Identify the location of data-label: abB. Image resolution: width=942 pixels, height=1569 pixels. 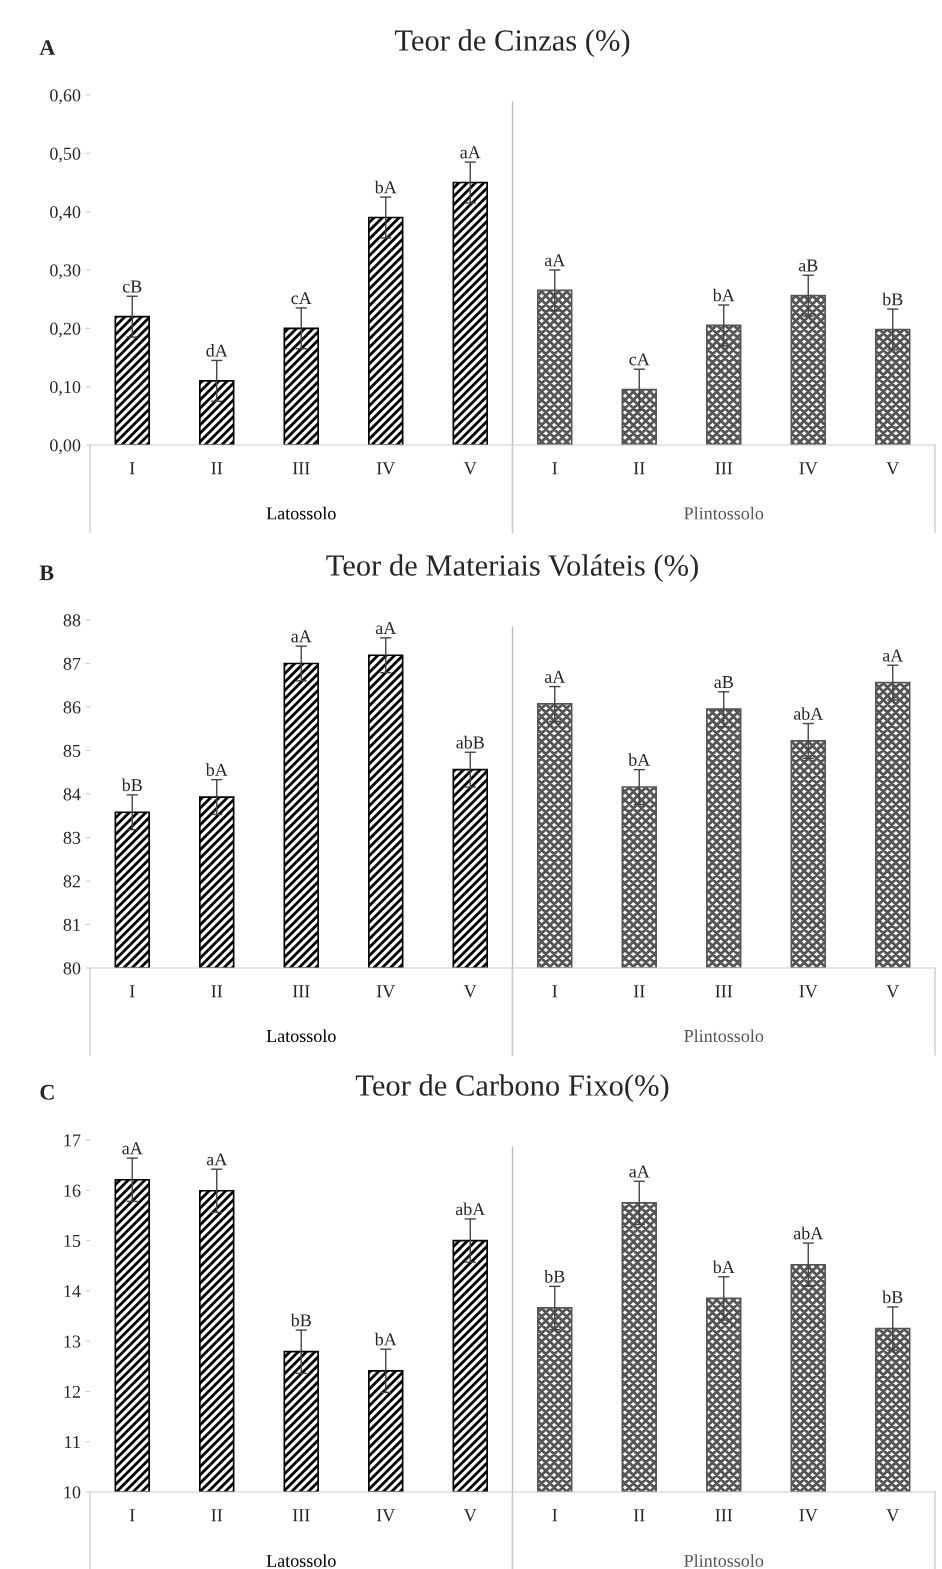
(470, 742).